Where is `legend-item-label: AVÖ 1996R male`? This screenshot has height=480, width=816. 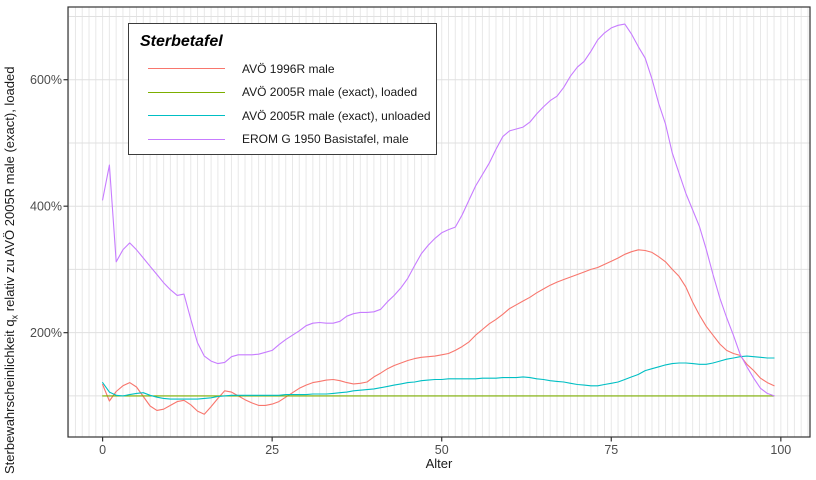 legend-item-label: AVÖ 1996R male is located at coordinates (288, 68).